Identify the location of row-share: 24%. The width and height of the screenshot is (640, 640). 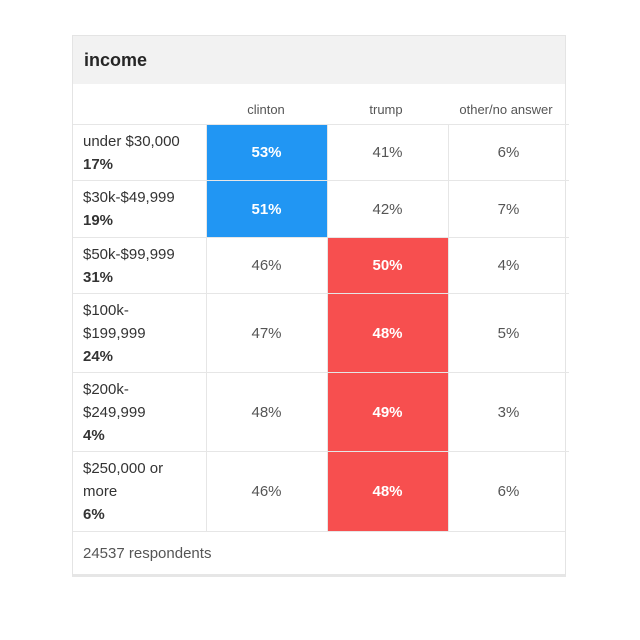
(98, 356).